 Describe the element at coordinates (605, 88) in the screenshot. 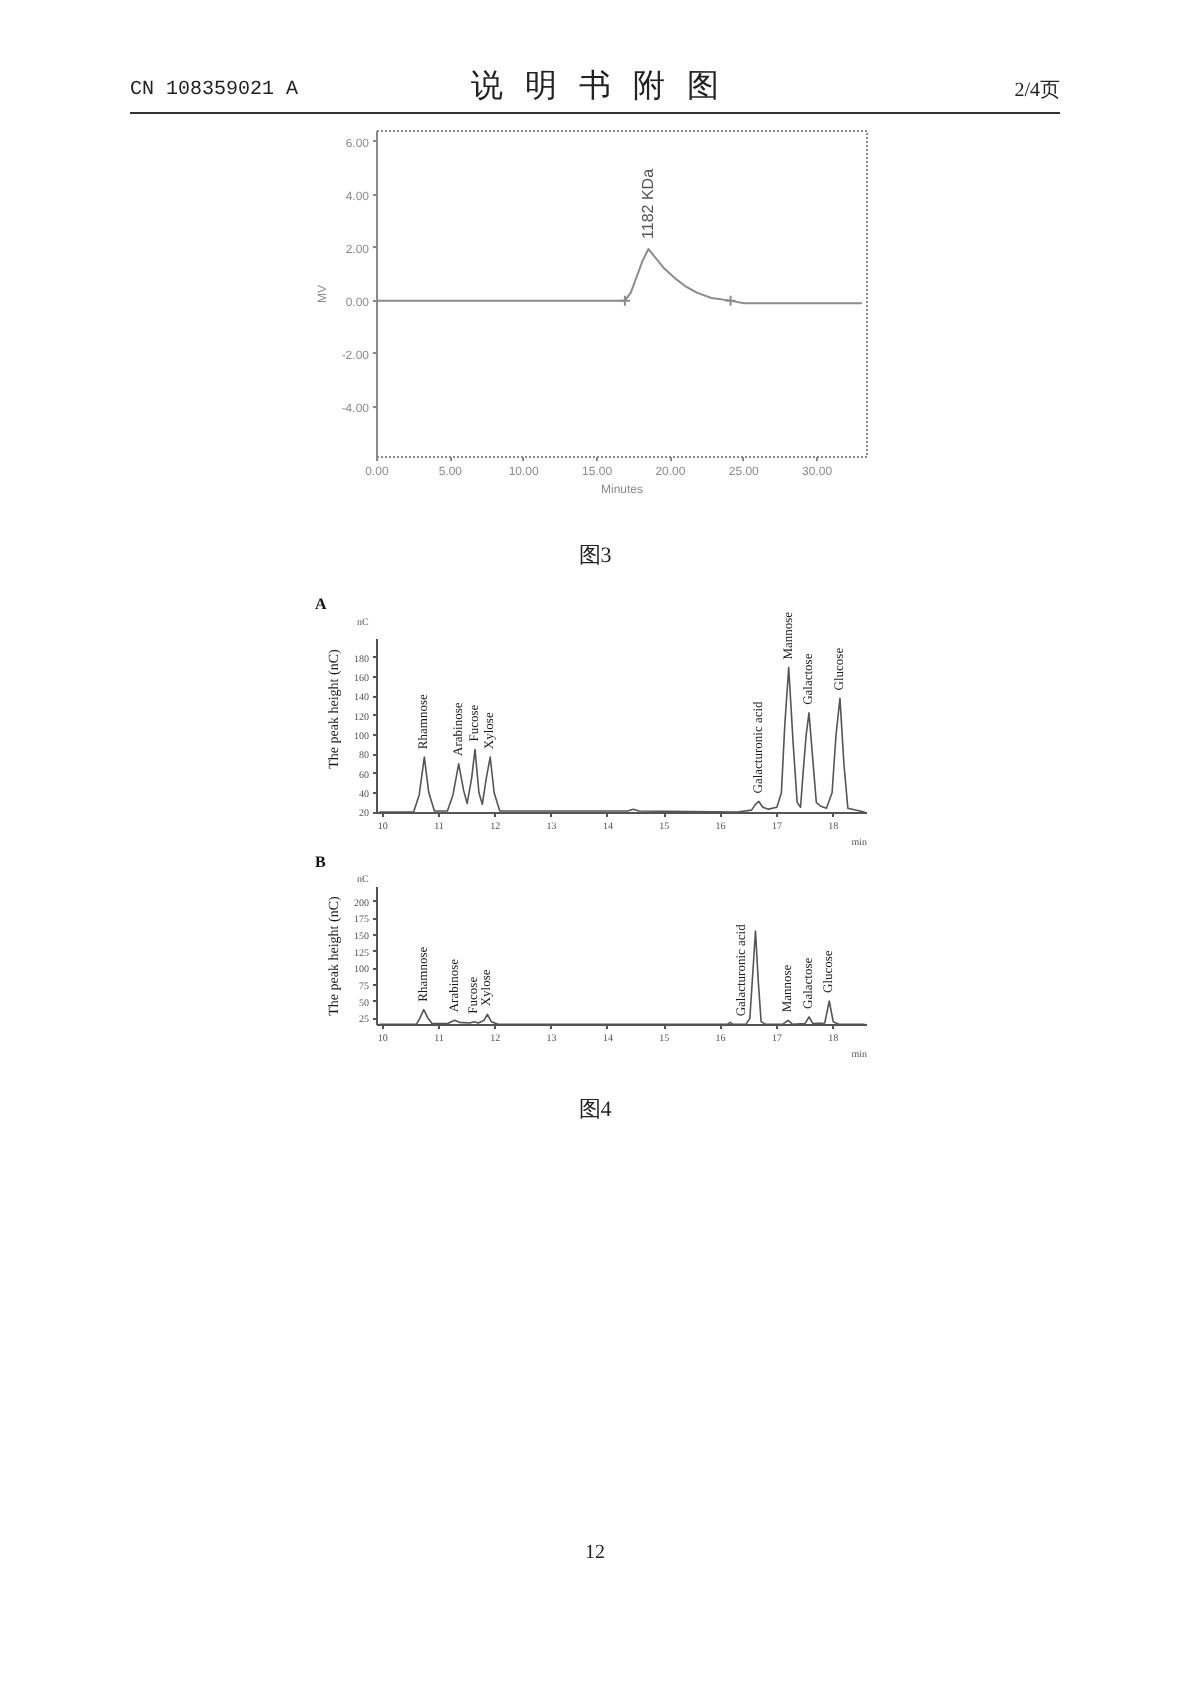

I see `text: 说明书附图` at that location.